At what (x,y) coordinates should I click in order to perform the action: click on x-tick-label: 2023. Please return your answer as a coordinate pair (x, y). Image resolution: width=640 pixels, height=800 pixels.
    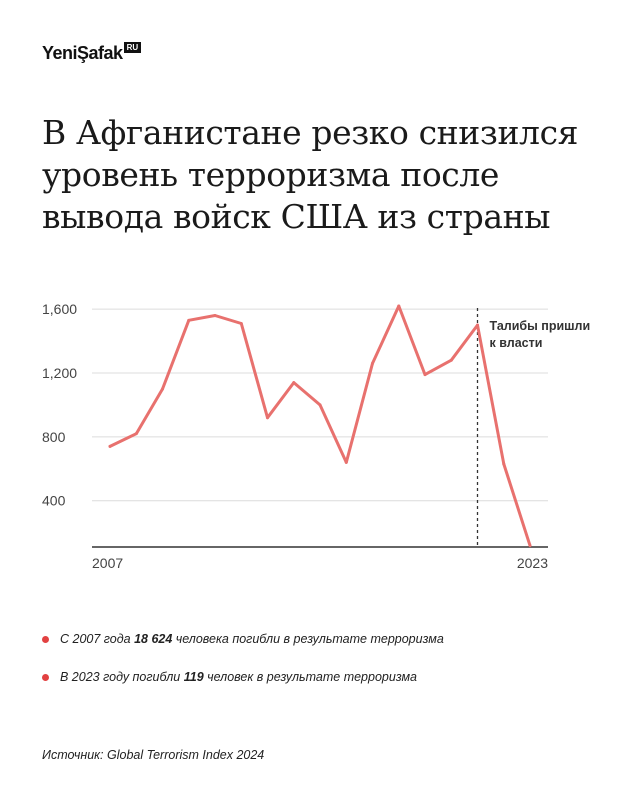
    Looking at the image, I should click on (532, 563).